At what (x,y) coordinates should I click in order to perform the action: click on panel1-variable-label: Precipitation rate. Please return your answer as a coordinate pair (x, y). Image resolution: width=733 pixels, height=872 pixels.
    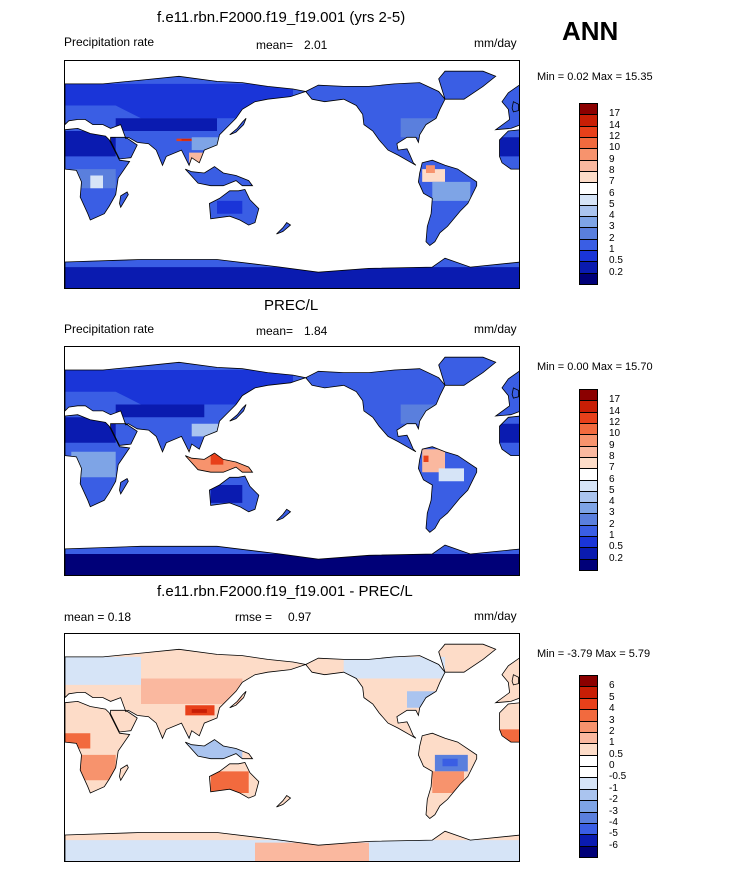
    Looking at the image, I should click on (109, 42).